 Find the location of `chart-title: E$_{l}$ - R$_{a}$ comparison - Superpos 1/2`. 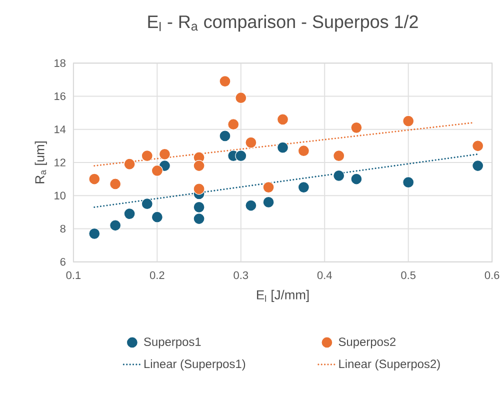

chart-title: E$_{l}$ - R$_{a}$ comparison - Superpos 1/2 is located at coordinates (283, 23).